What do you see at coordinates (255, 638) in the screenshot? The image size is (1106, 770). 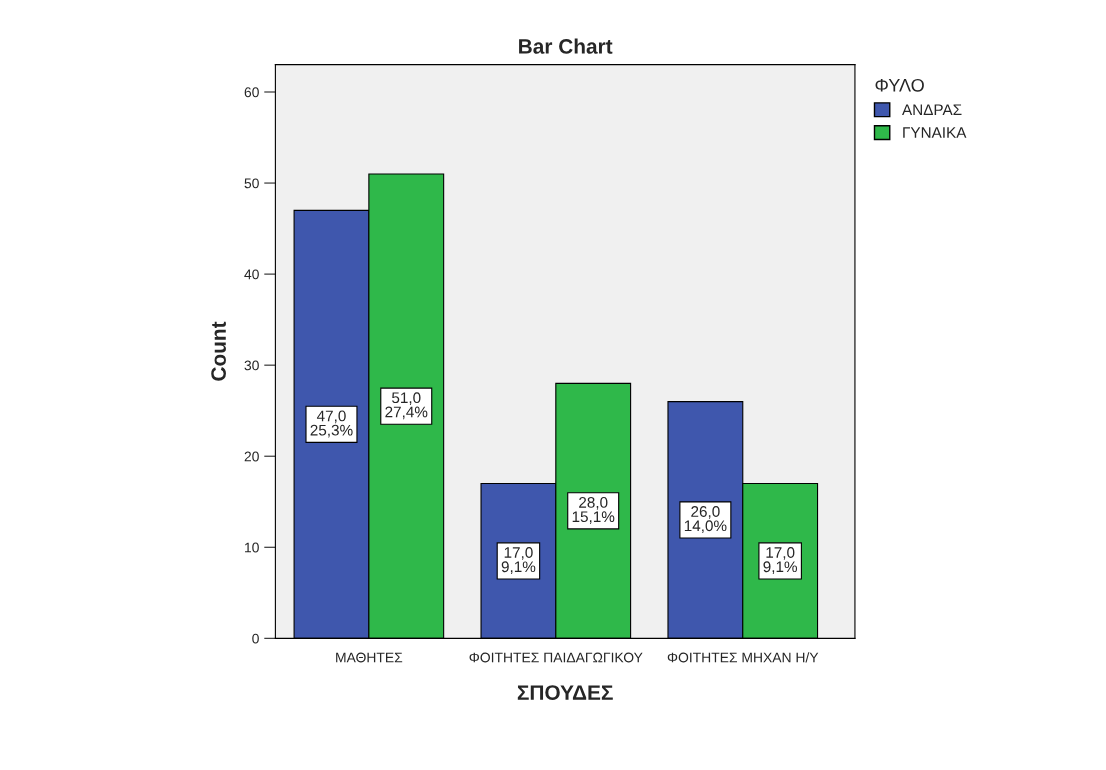 I see `y-tick-label: 0` at bounding box center [255, 638].